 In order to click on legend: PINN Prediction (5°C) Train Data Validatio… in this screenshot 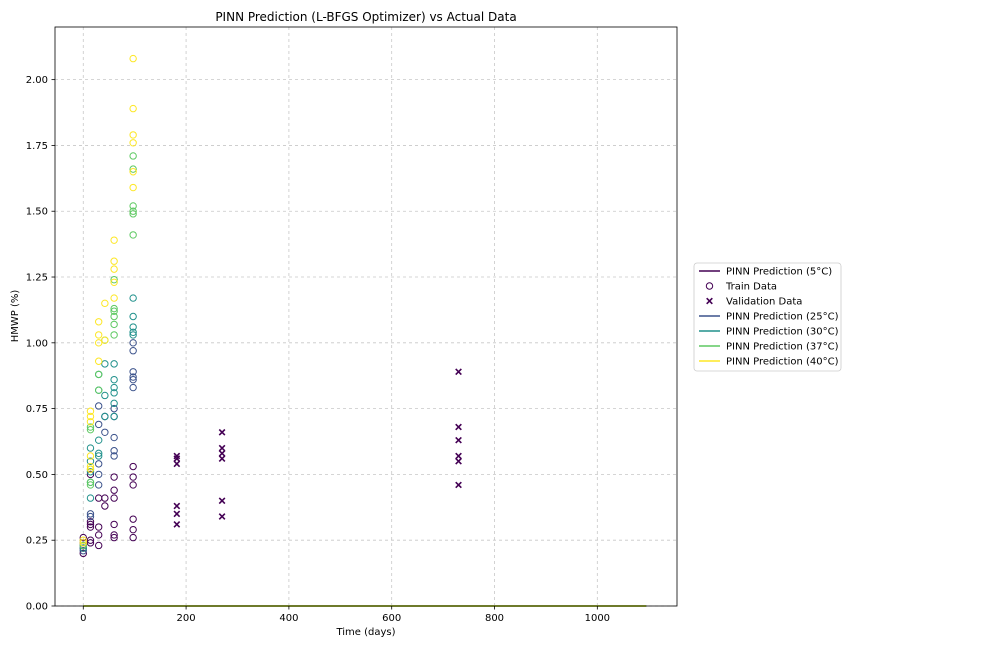, I will do `click(767, 317)`.